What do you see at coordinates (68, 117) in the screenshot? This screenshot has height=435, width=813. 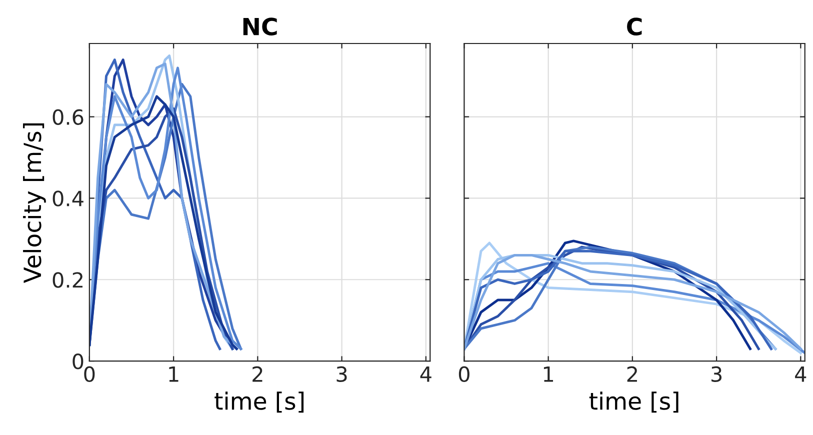 I see `y-tick-label: 0.6` at bounding box center [68, 117].